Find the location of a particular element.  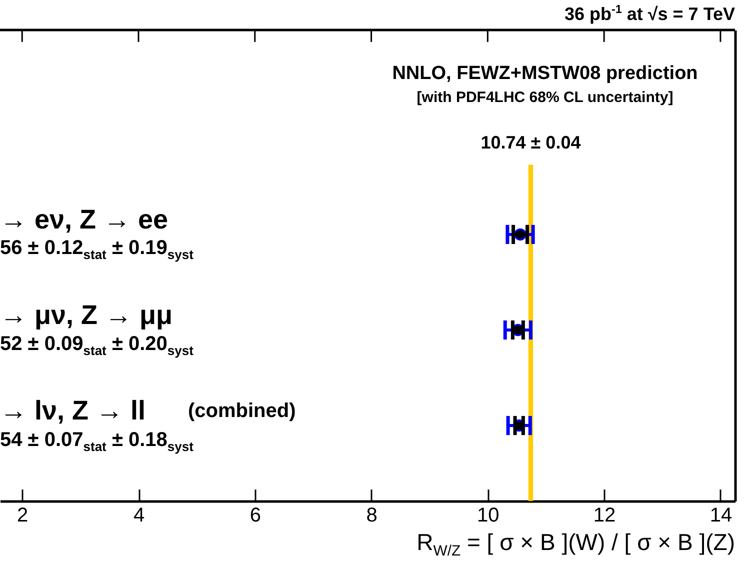

chart-title: NNLO, FEWZ+MSTW08 prediction is located at coordinates (545, 73).